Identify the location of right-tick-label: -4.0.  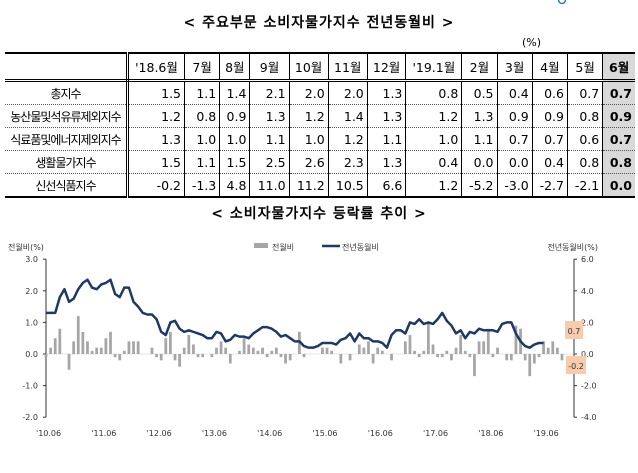
(589, 417).